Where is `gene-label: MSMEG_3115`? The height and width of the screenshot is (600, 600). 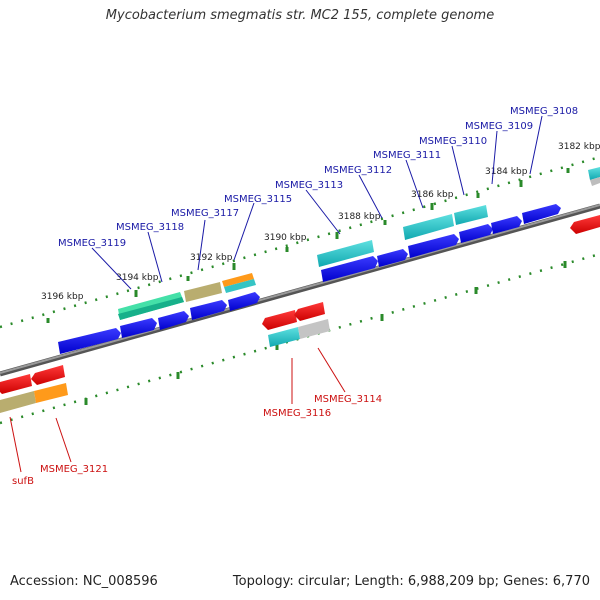
gene-label: MSMEG_3115 is located at coordinates (258, 199).